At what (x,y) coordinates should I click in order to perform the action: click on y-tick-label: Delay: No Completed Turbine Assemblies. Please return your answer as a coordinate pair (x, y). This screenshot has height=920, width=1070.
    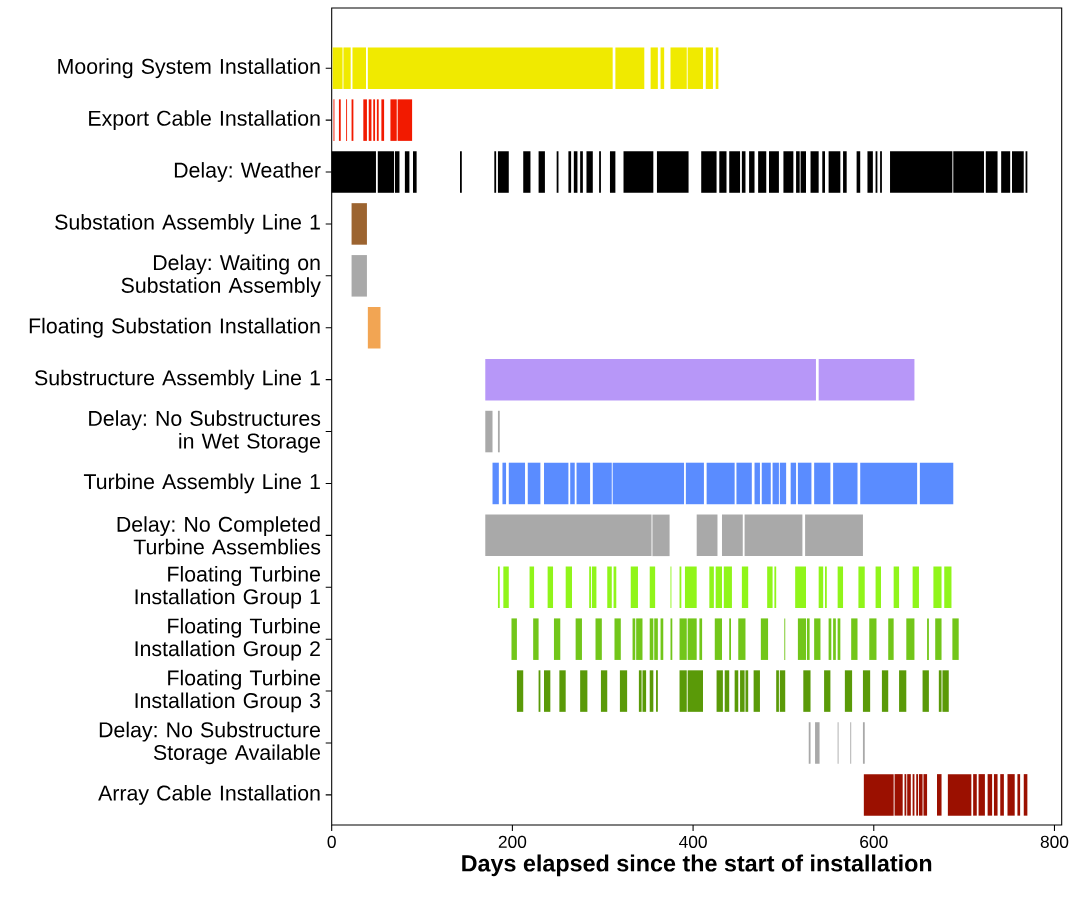
    Looking at the image, I should click on (219, 535).